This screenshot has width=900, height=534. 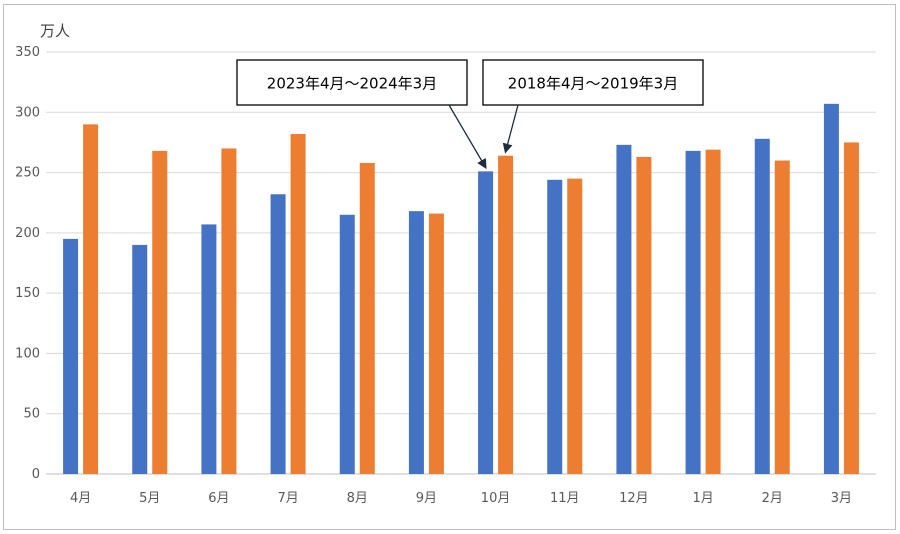 What do you see at coordinates (426, 498) in the screenshot?
I see `x-tick-label: 9月` at bounding box center [426, 498].